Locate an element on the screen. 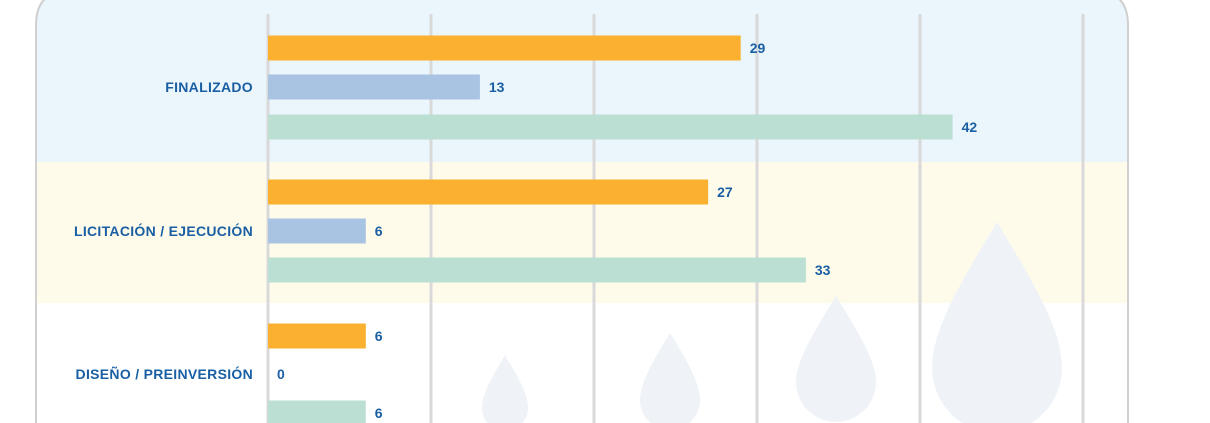 This screenshot has width=1210, height=423. data-label: 0 is located at coordinates (281, 374).